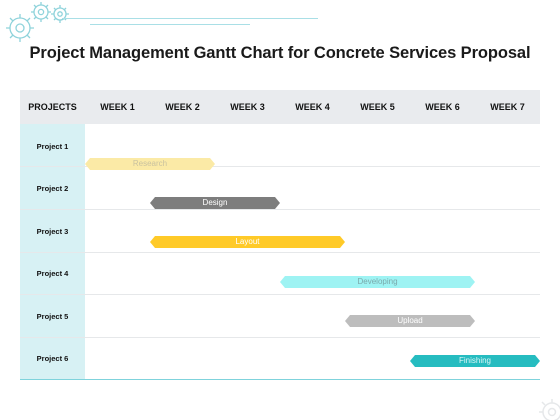 Image resolution: width=560 pixels, height=420 pixels. What do you see at coordinates (507, 107) in the screenshot?
I see `header-week-7: WEEK 7` at bounding box center [507, 107].